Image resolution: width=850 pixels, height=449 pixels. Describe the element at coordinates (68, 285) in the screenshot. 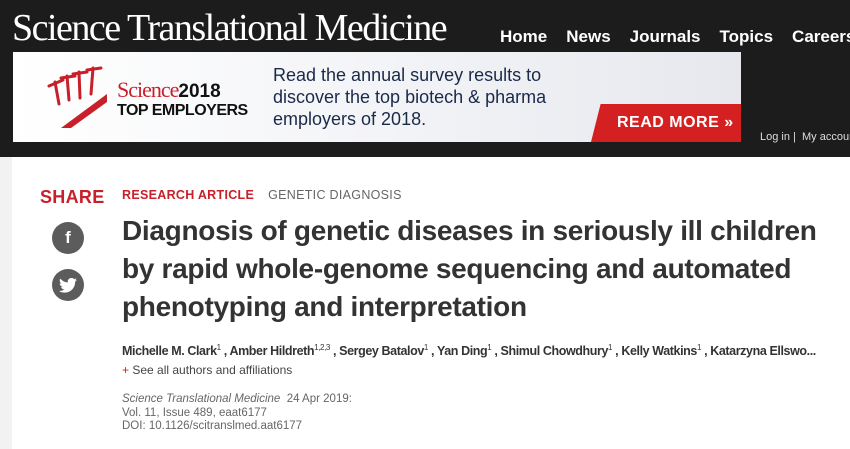

I see `twitter-icon` at that location.